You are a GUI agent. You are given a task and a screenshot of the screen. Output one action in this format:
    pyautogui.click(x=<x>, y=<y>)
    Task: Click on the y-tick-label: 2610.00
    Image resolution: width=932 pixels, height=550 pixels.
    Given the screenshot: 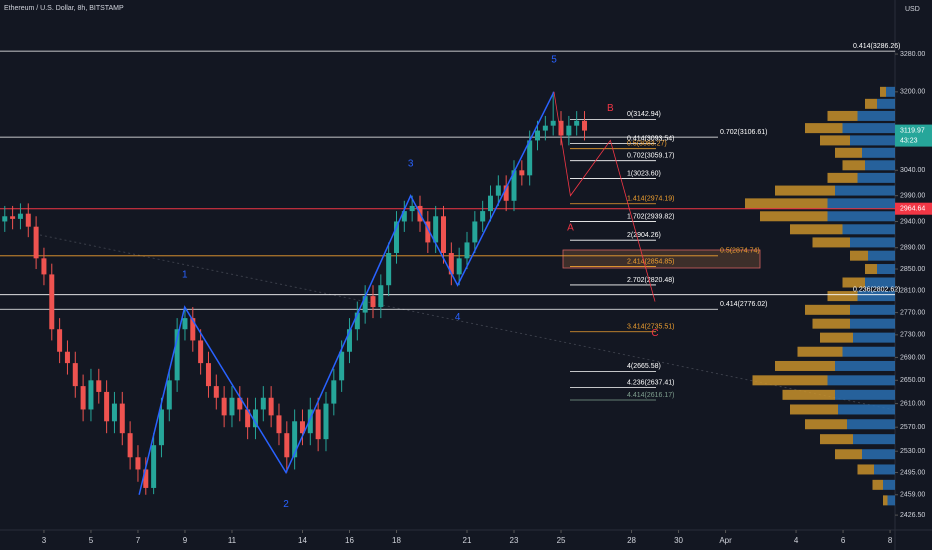 What is the action you would take?
    pyautogui.click(x=912, y=403)
    